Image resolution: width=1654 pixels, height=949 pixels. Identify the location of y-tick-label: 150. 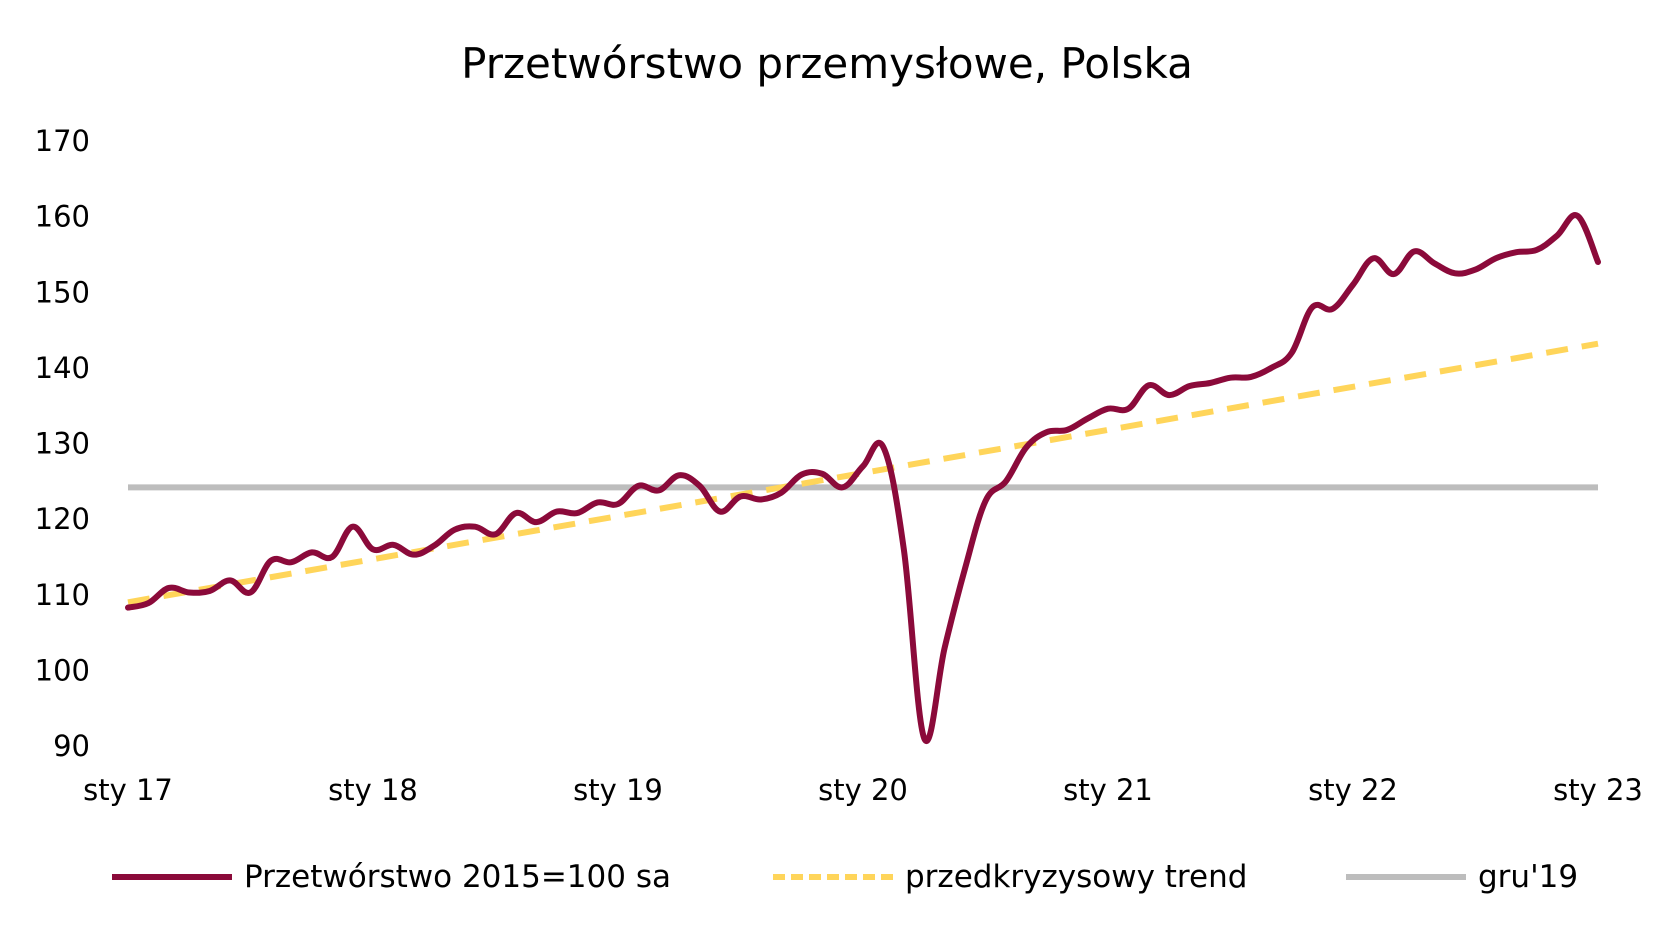
(62, 292).